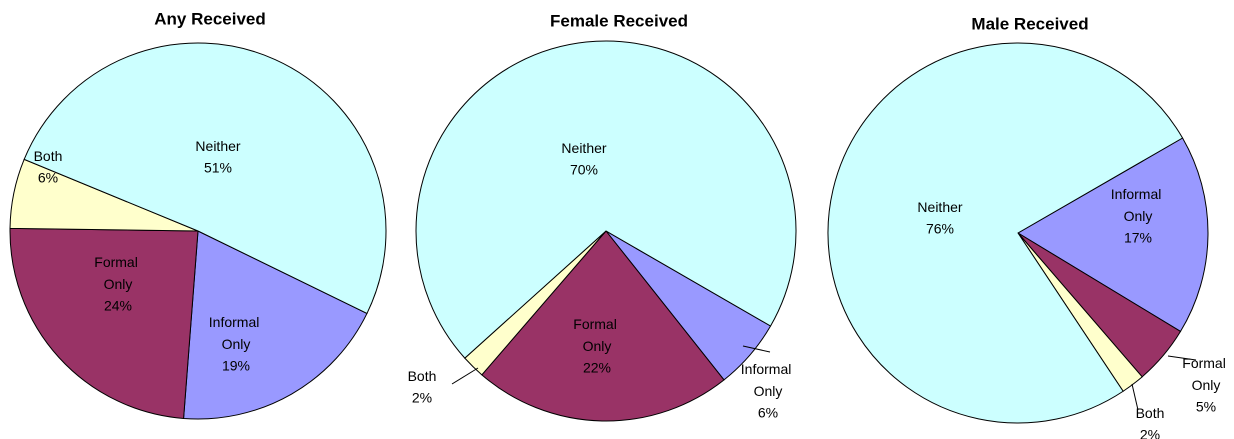 The width and height of the screenshot is (1234, 439). I want to click on slice-value-label: 17%, so click(1138, 238).